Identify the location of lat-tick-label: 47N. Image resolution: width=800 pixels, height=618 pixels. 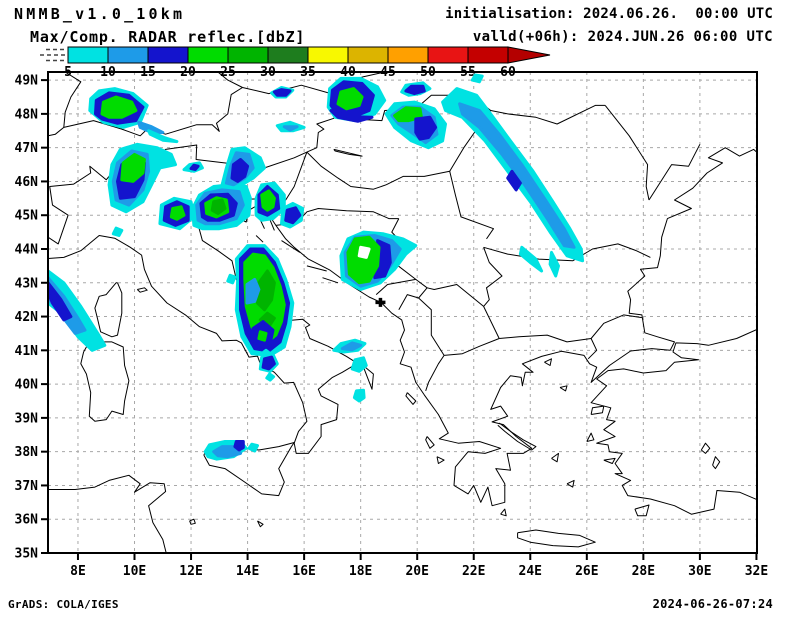
(27, 148).